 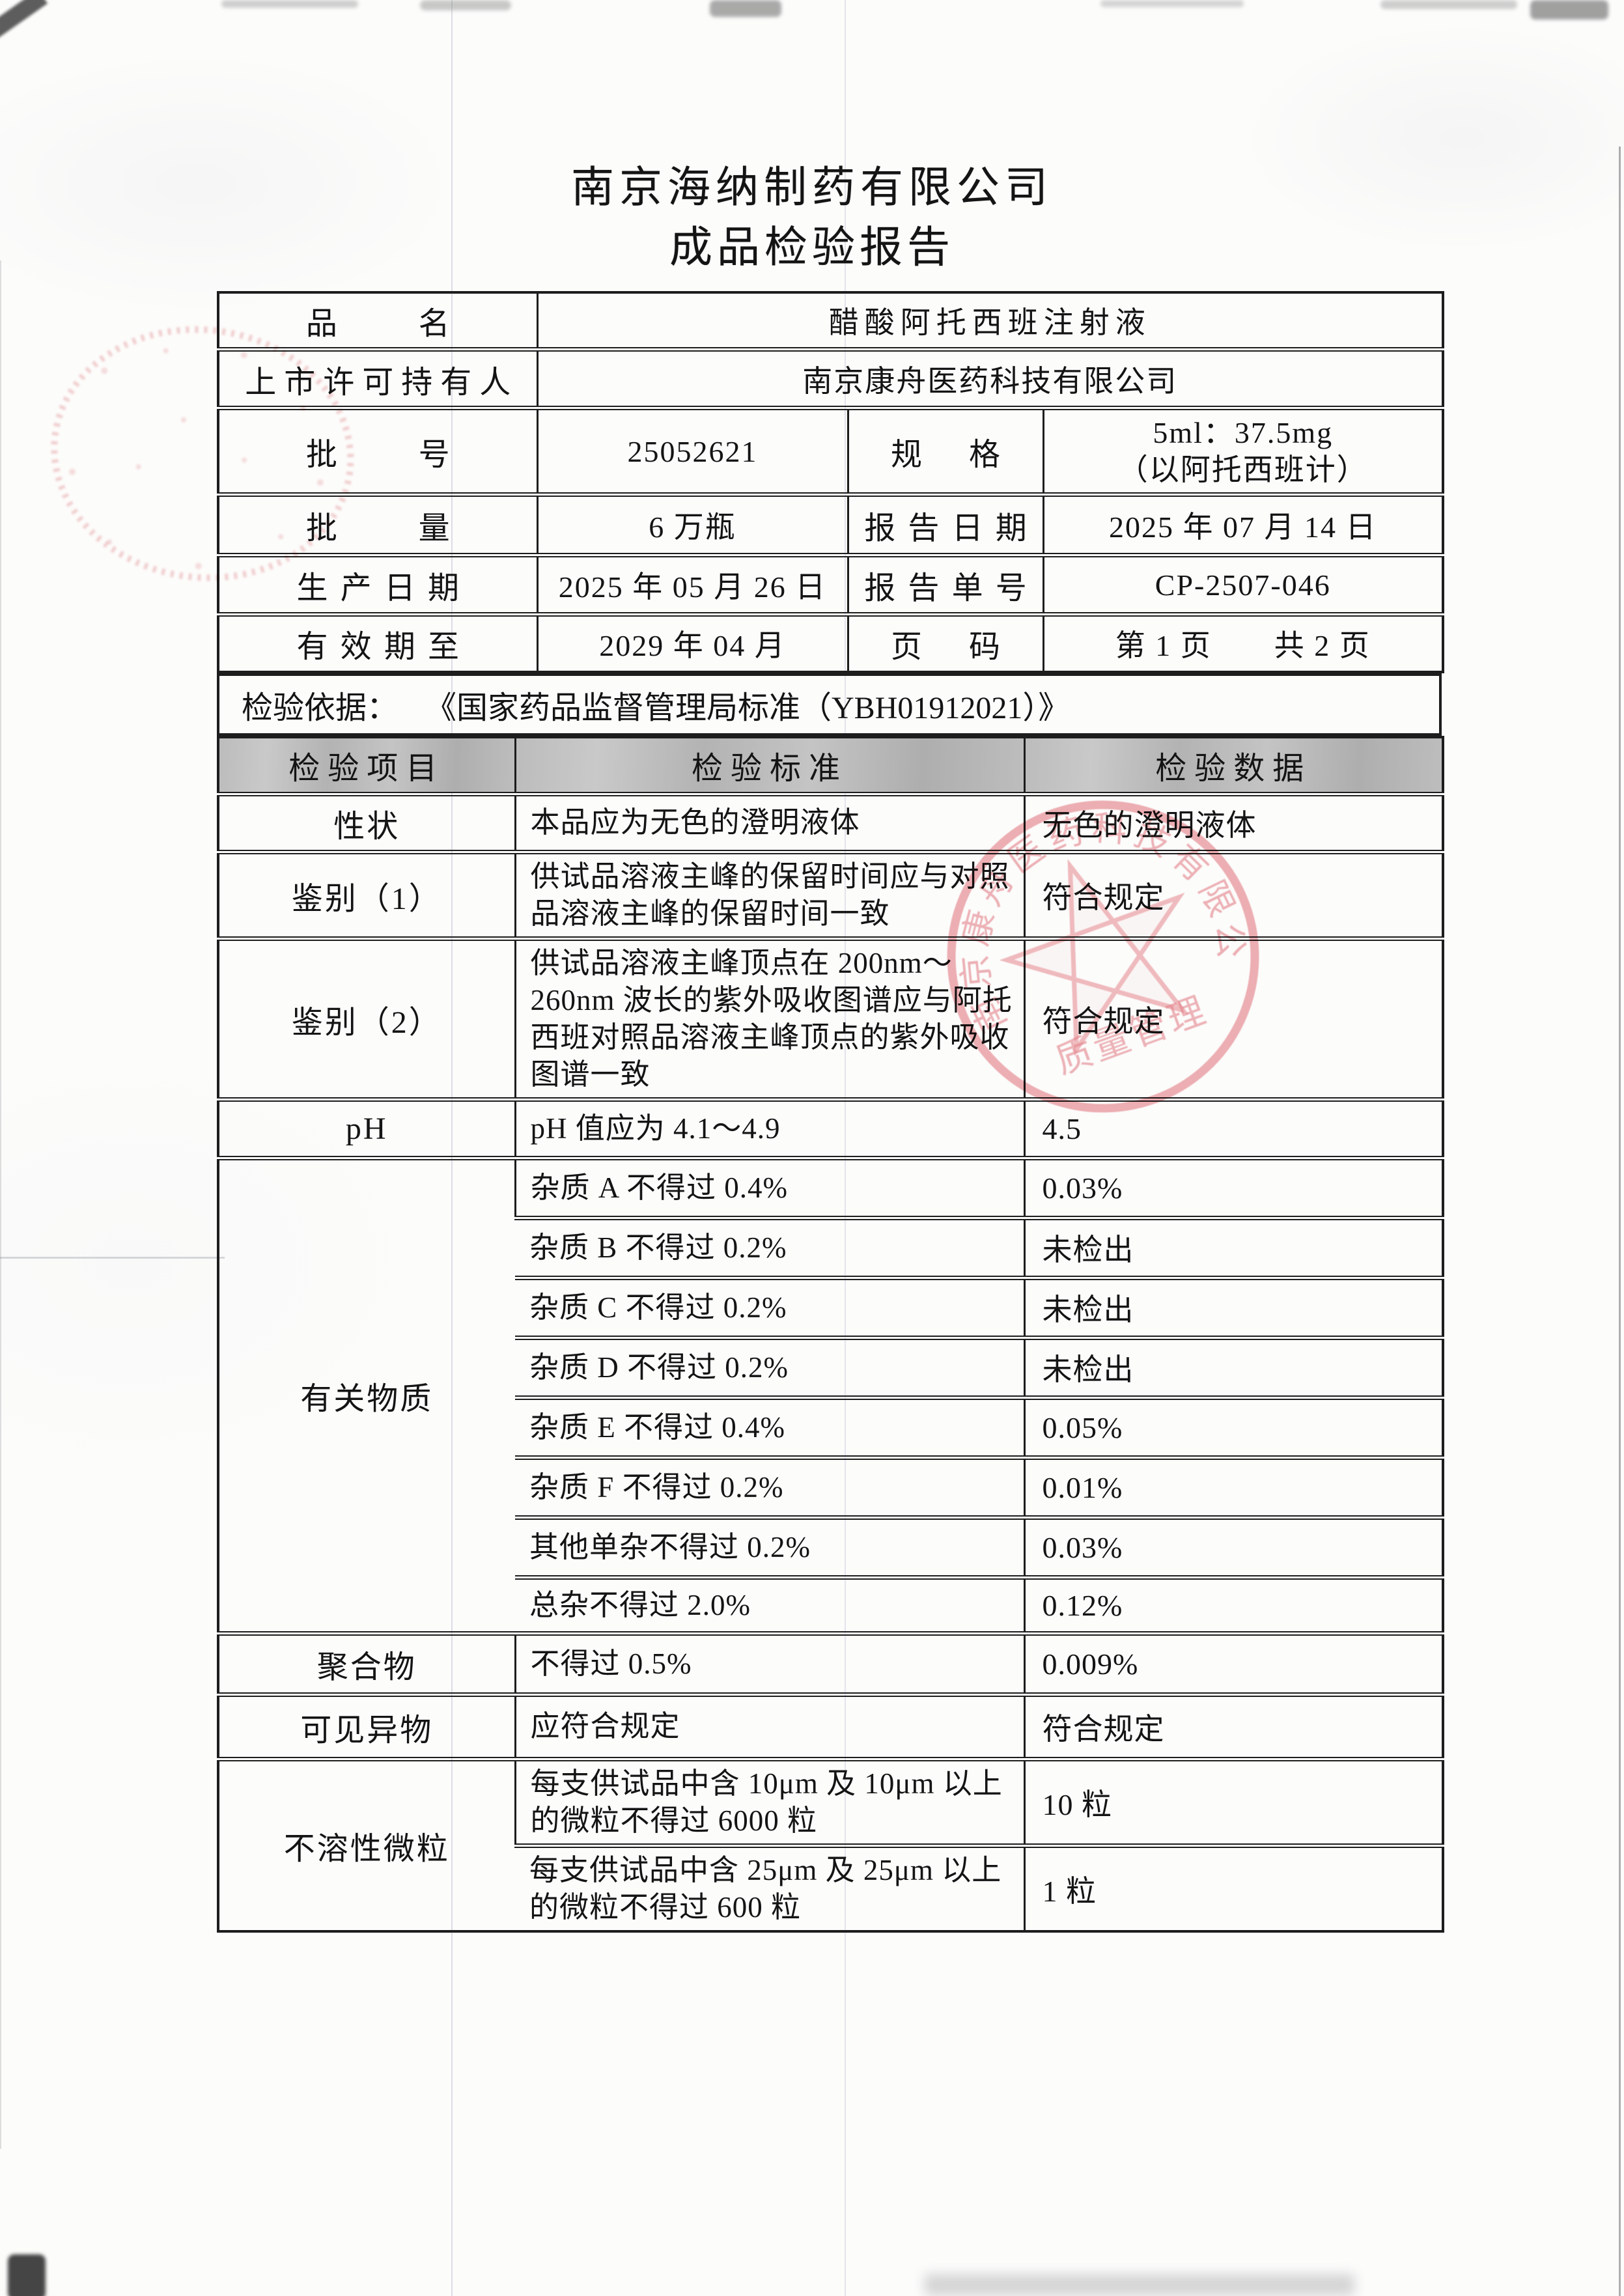 What do you see at coordinates (378, 451) in the screenshot?
I see `batch-no-label: 批号` at bounding box center [378, 451].